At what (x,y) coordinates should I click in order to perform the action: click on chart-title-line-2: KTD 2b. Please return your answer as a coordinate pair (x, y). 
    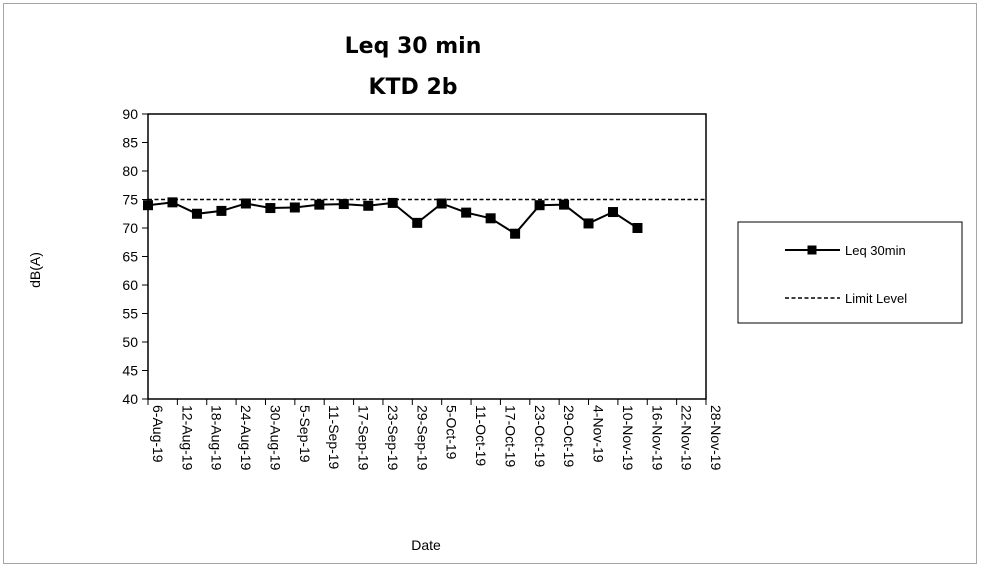
    Looking at the image, I should click on (412, 87).